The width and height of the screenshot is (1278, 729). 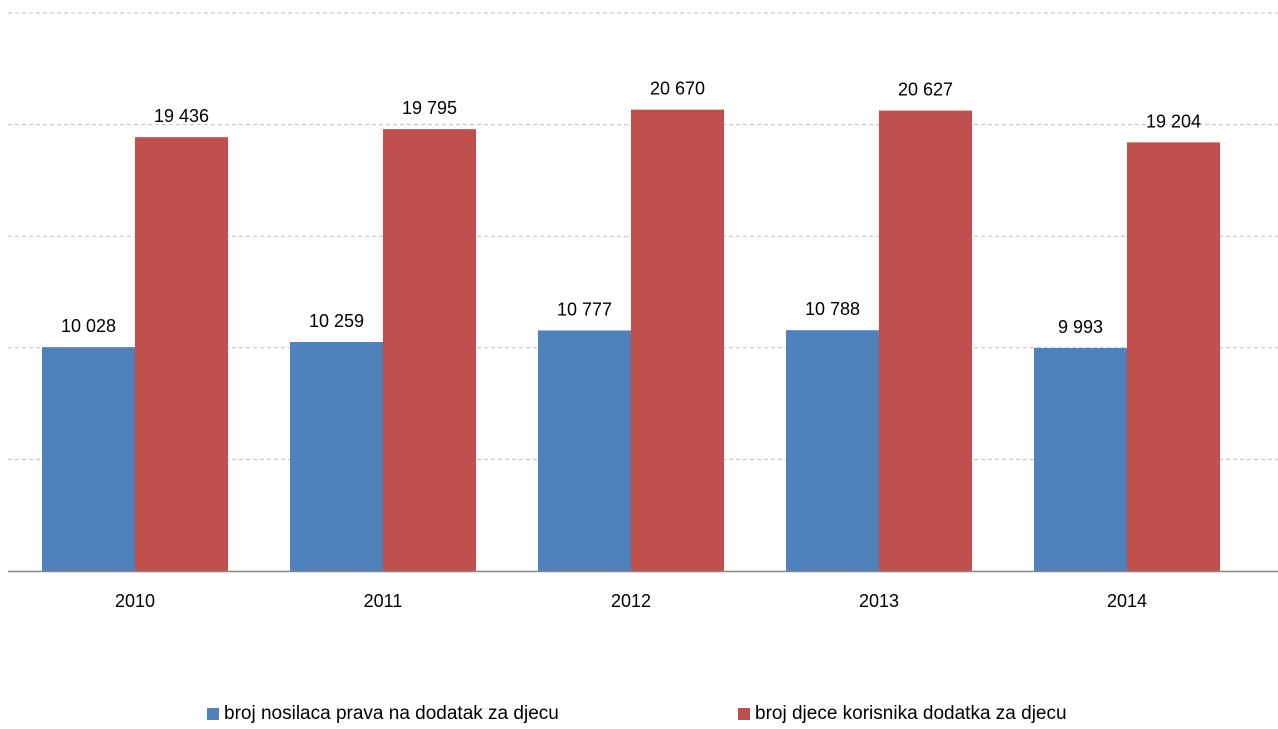 What do you see at coordinates (832, 309) in the screenshot?
I see `data-label-series-1-2013: 10 788` at bounding box center [832, 309].